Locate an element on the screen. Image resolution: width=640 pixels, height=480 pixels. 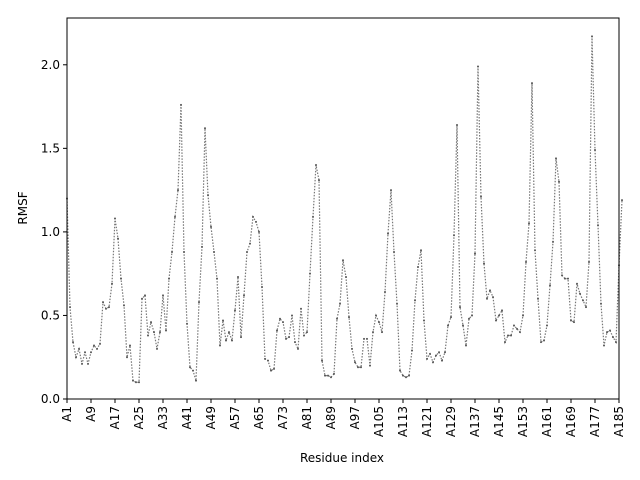
y-tick-label: 0.0 is located at coordinates (50, 399).